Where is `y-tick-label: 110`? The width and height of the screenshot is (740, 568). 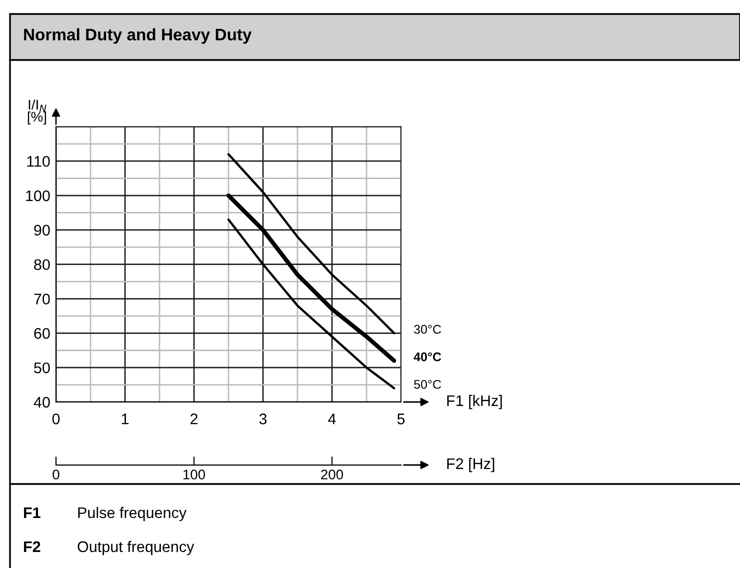 y-tick-label: 110 is located at coordinates (38, 161).